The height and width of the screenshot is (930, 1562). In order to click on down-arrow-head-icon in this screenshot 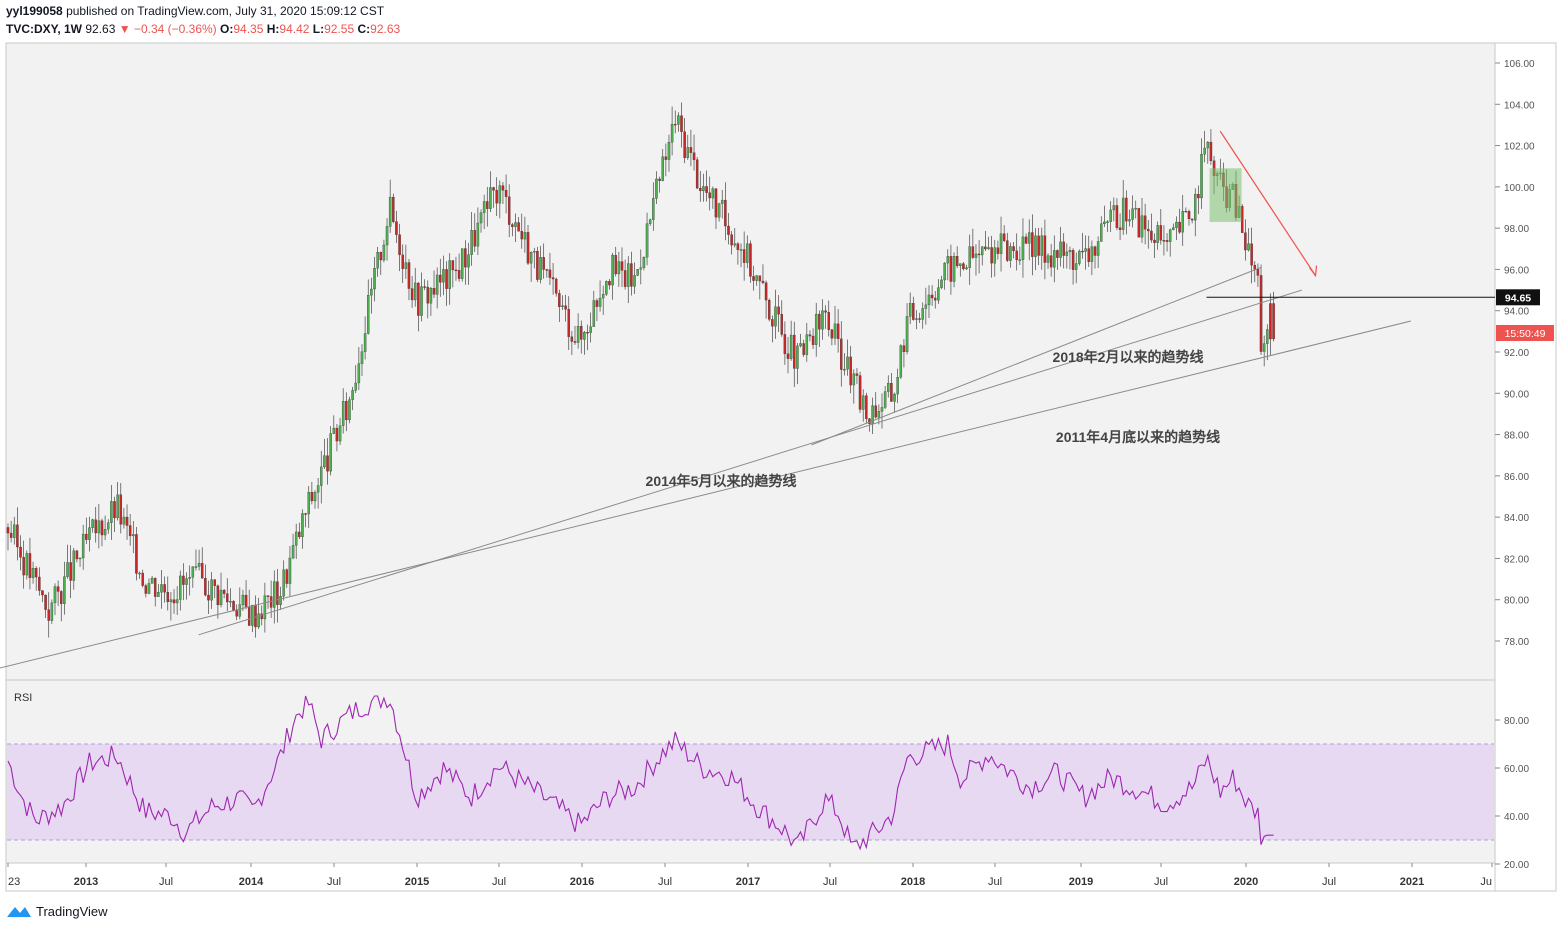, I will do `click(1313, 271)`.